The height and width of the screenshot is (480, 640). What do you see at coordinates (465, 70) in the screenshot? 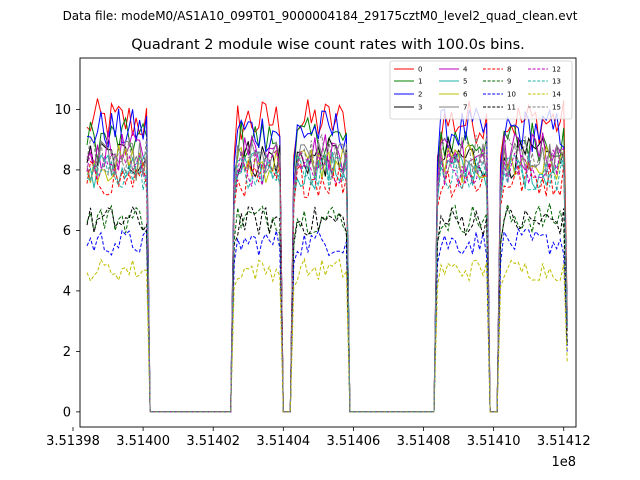
I see `legend-label-4: 4` at bounding box center [465, 70].